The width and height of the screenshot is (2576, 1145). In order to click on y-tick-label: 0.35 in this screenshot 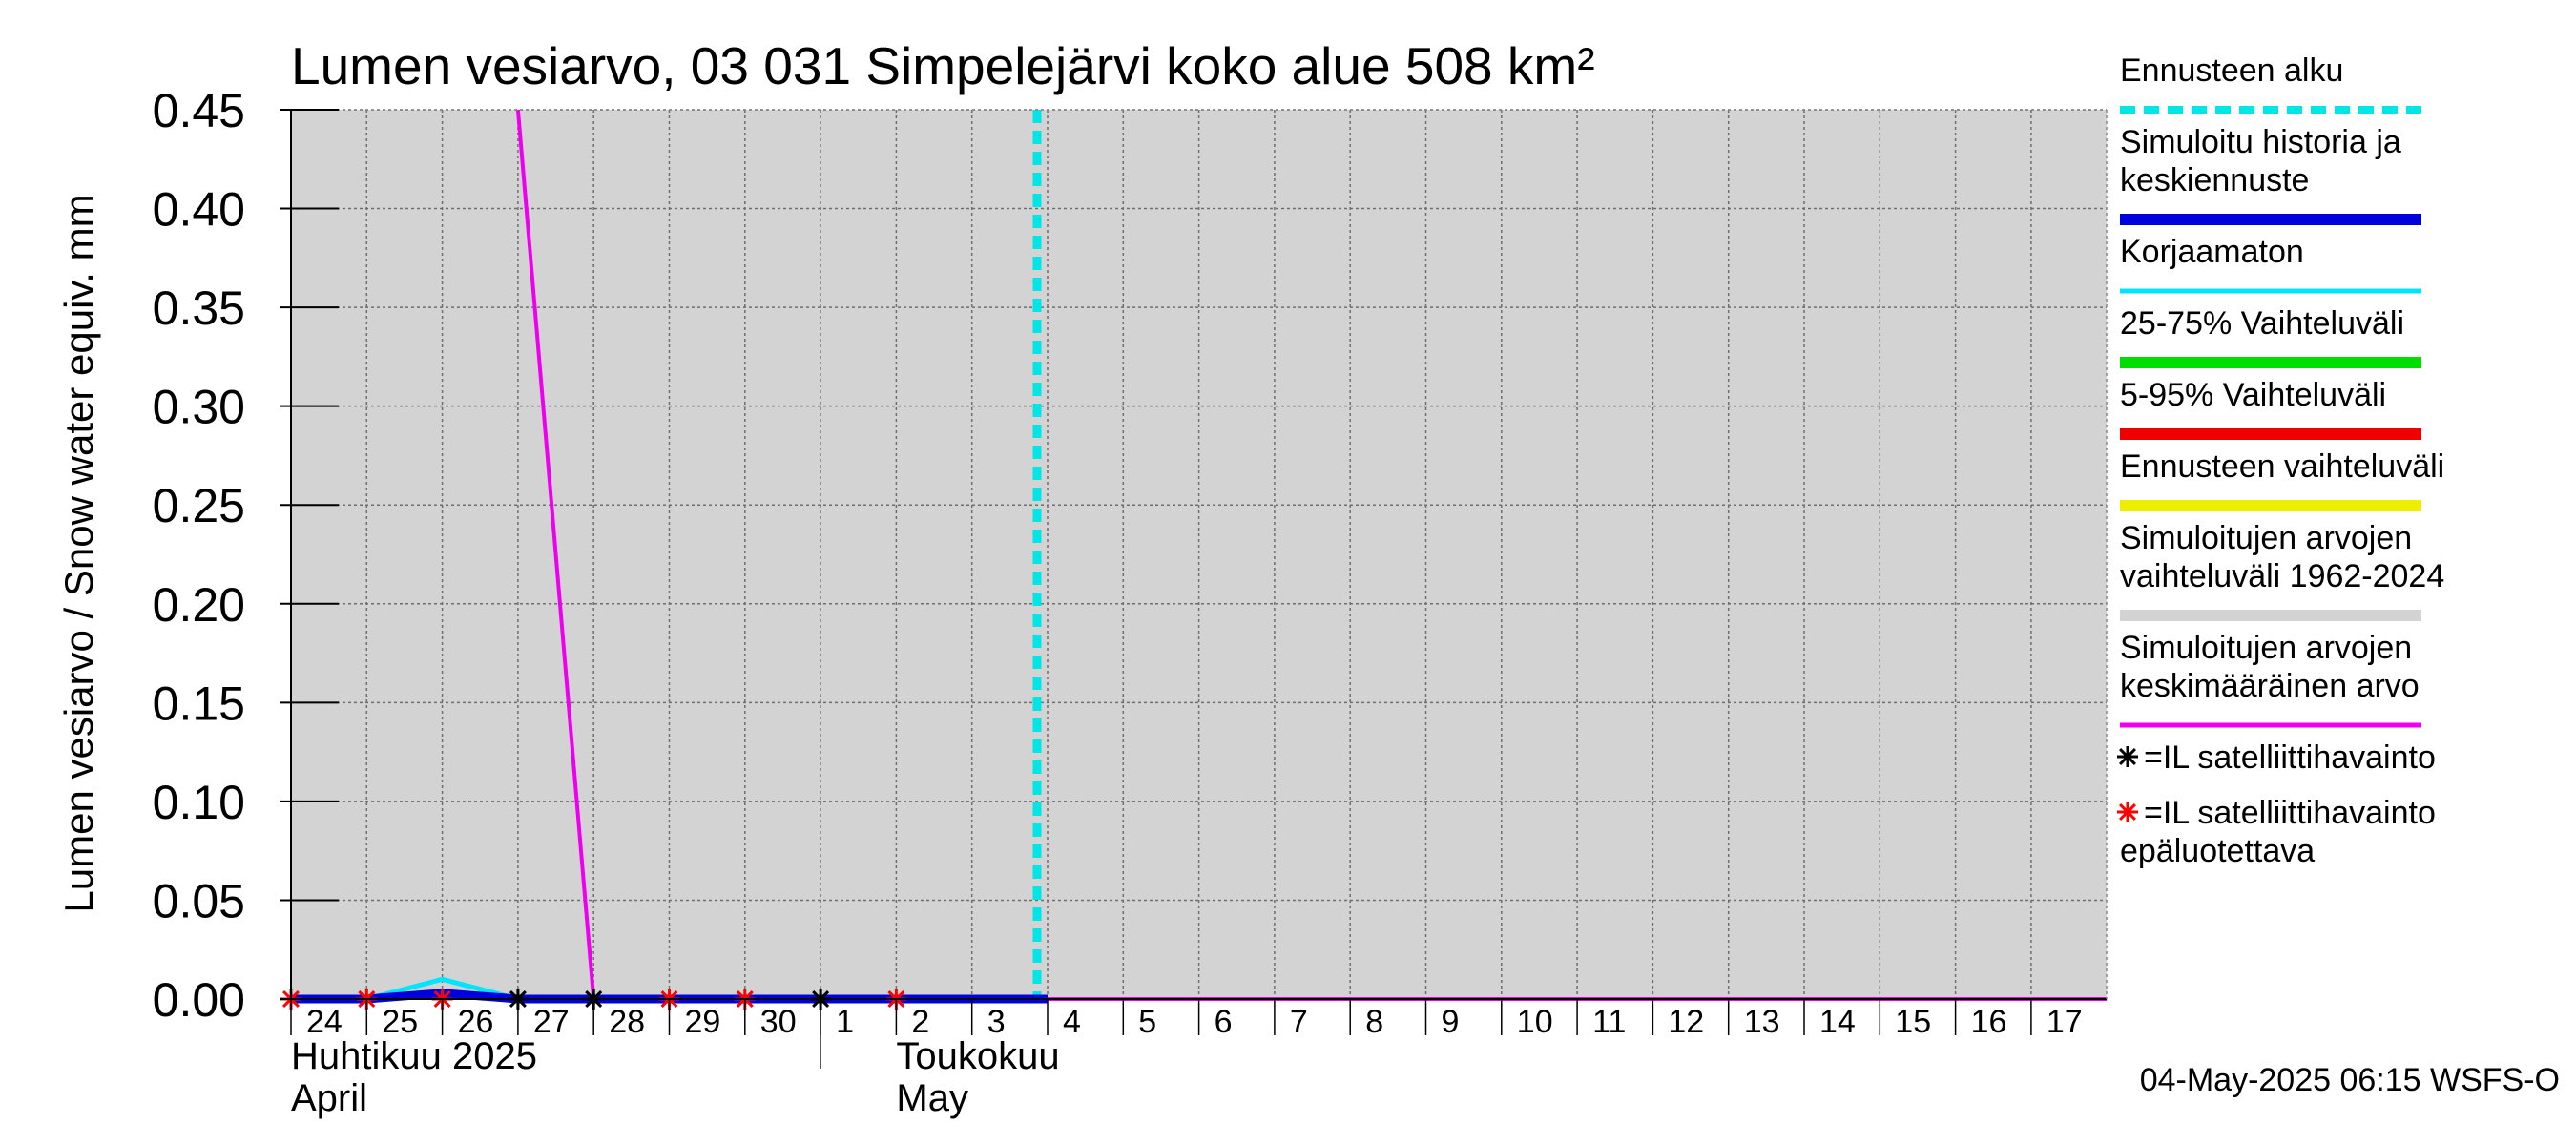, I will do `click(199, 308)`.